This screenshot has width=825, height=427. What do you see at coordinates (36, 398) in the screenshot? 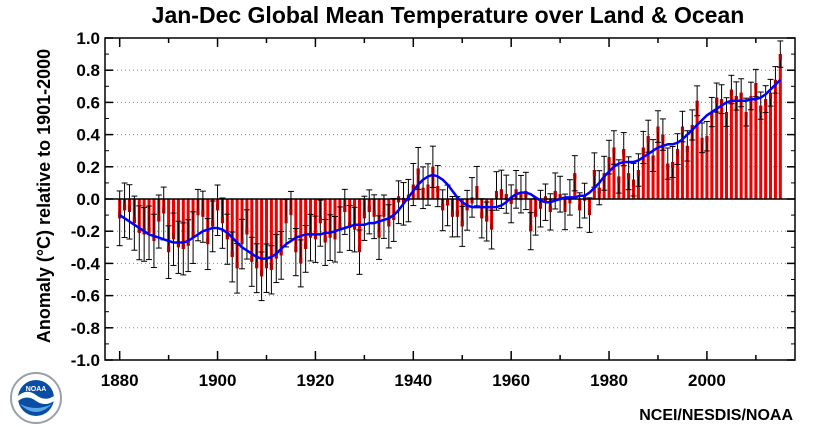
I see `noaa-logo: NOAA` at bounding box center [36, 398].